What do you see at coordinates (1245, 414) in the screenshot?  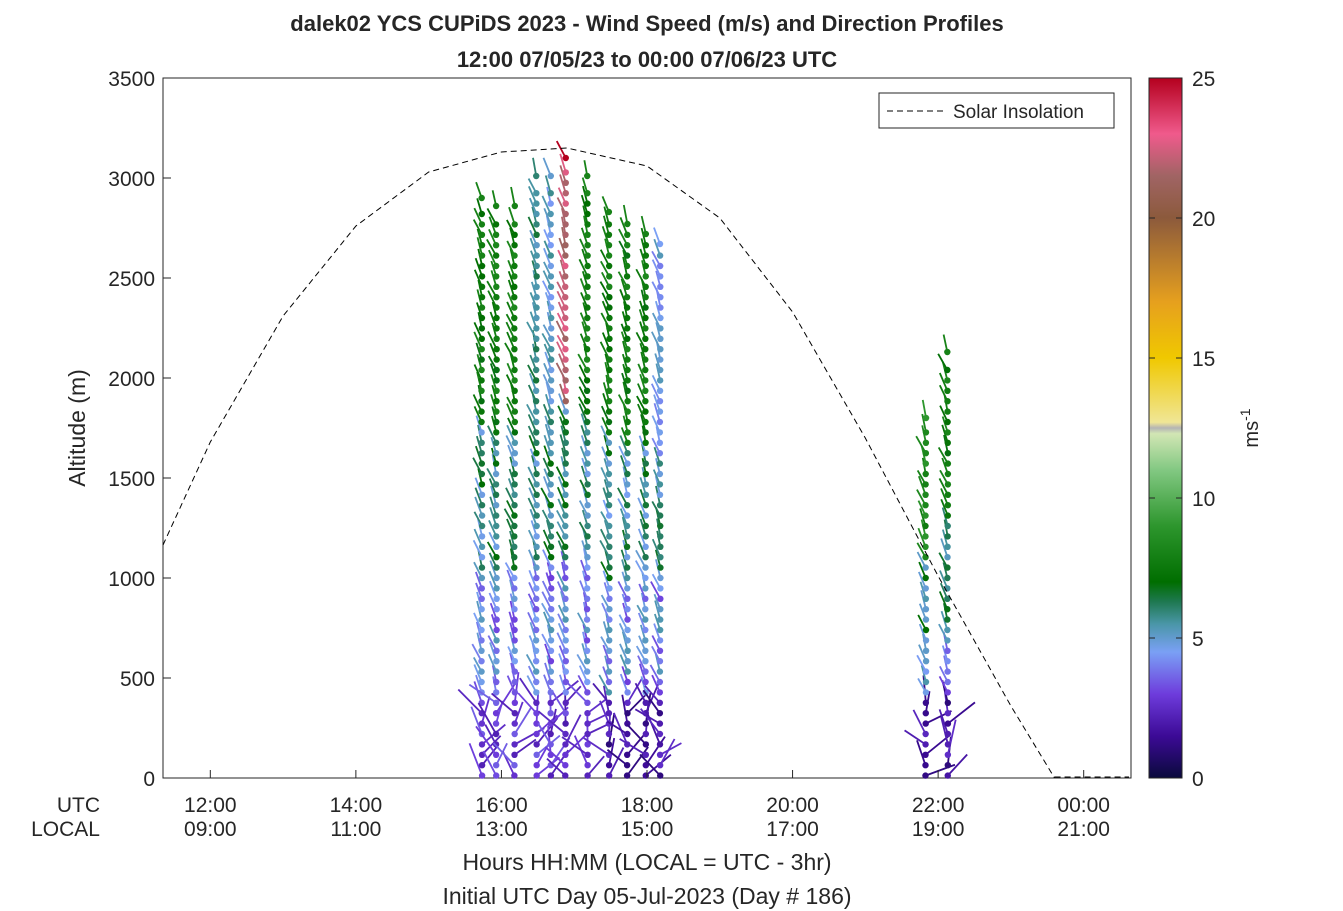 I see `colorbar-unit-superscript: -1` at bounding box center [1245, 414].